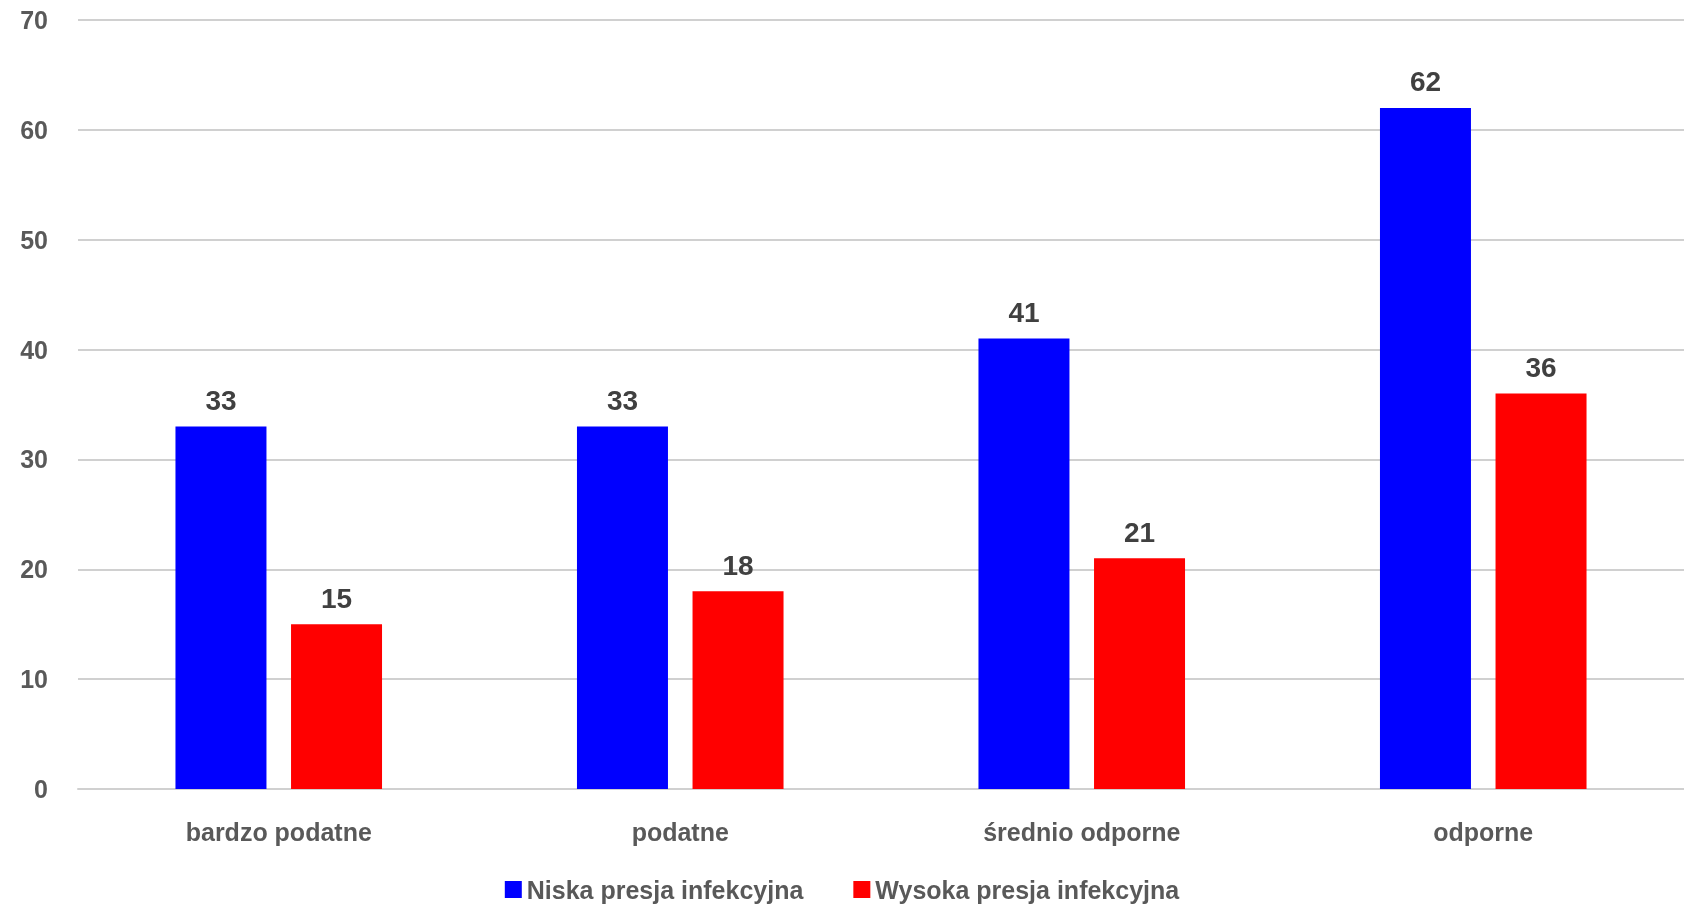 The width and height of the screenshot is (1684, 912). What do you see at coordinates (680, 831) in the screenshot?
I see `x-tick-label: podatne` at bounding box center [680, 831].